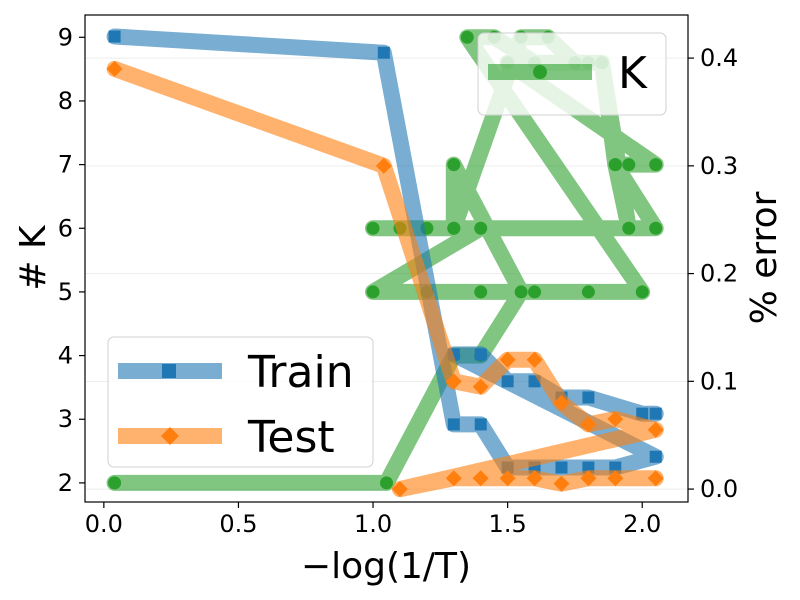 Image resolution: width=800 pixels, height=600 pixels. Describe the element at coordinates (33, 257) in the screenshot. I see `y-axis-left-label: # K` at that location.